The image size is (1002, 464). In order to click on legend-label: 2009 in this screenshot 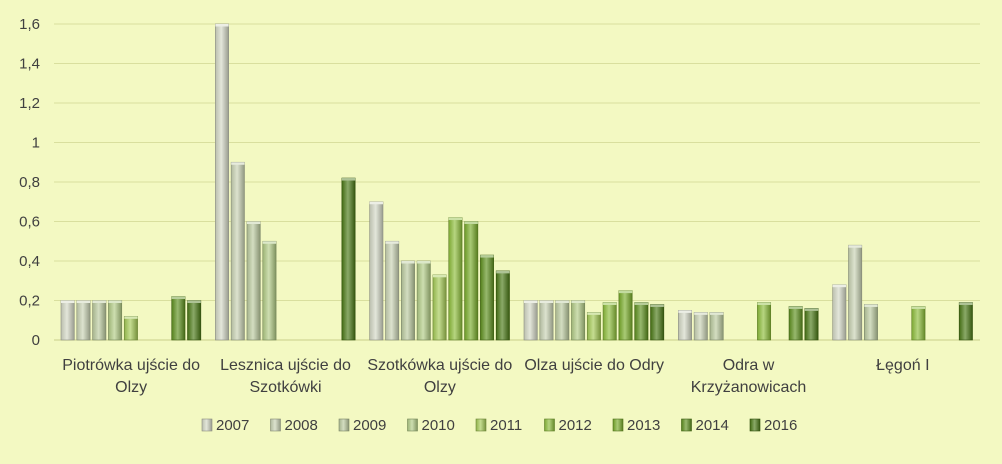, I will do `click(369, 425)`.